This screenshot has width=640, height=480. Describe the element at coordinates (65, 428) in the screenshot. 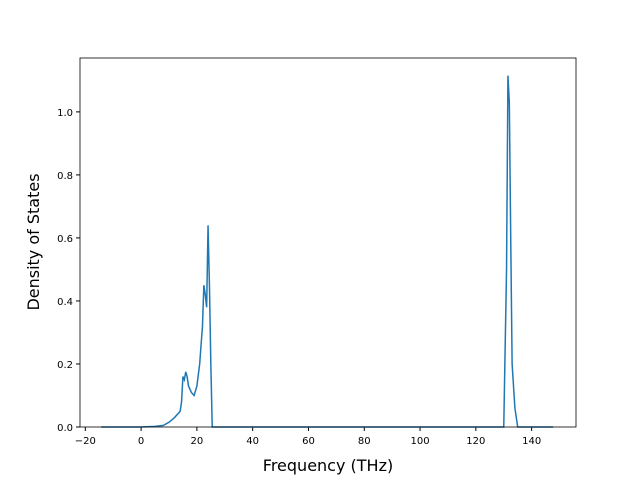

I see `y-tick-label: 0.0` at that location.